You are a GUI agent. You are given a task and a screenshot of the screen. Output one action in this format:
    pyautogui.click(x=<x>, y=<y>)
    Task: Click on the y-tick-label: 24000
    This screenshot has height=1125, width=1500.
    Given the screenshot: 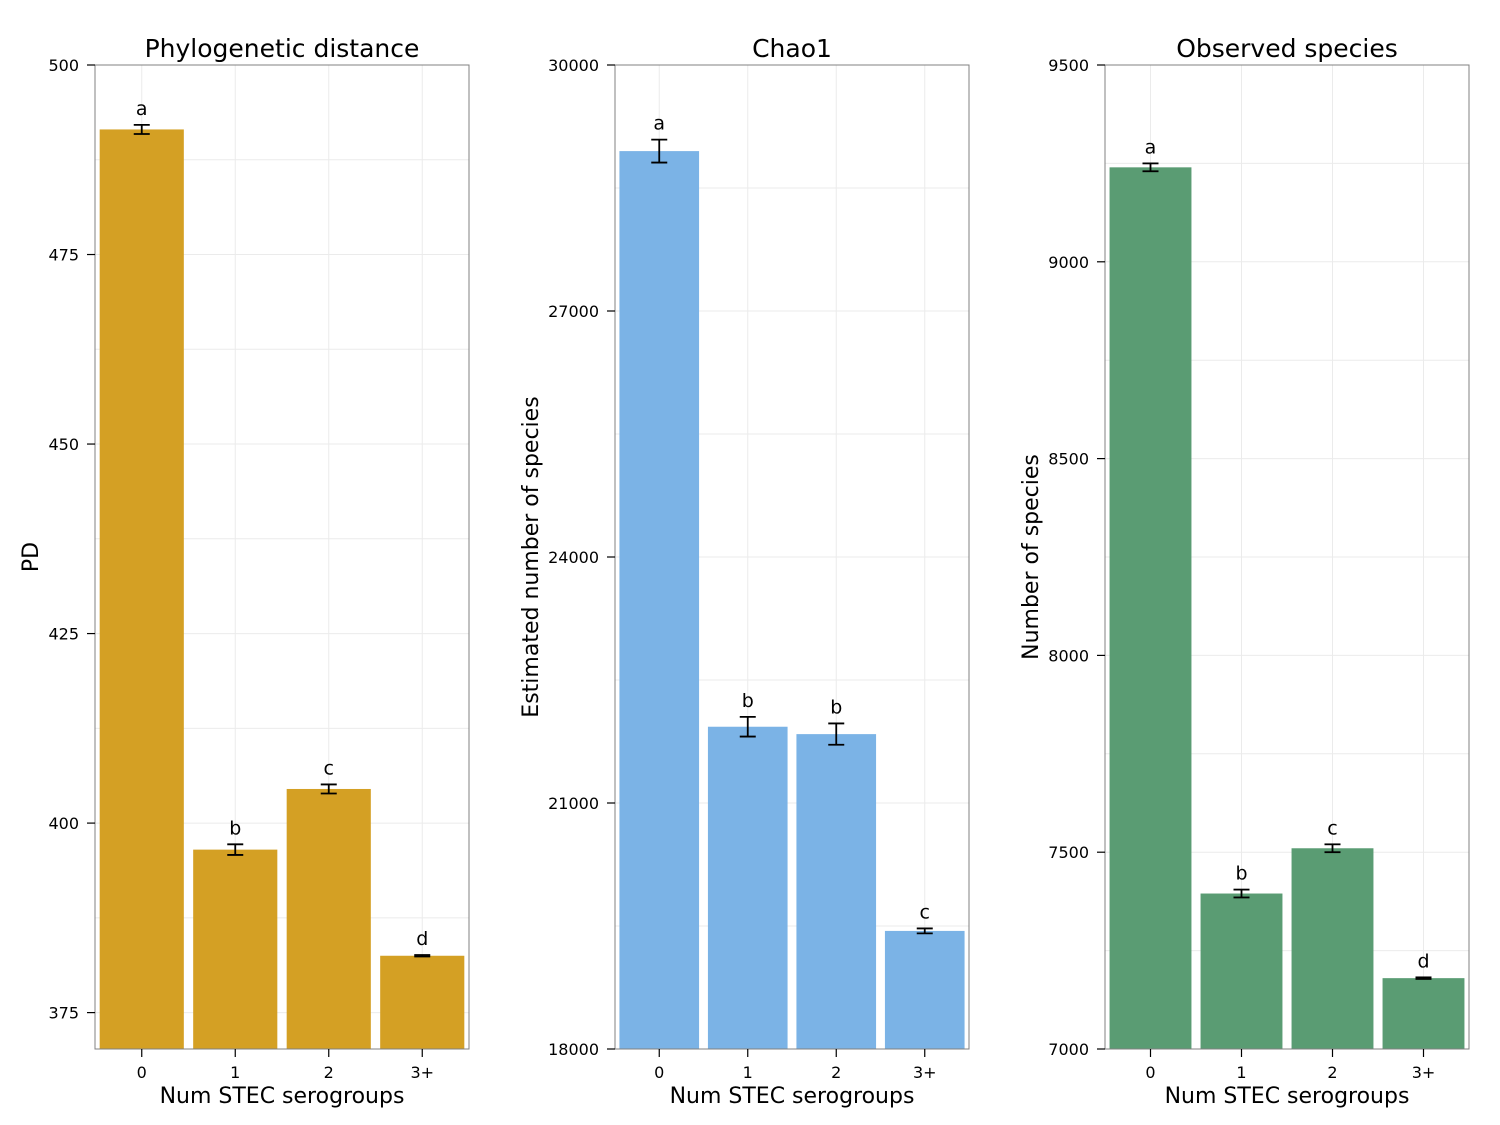 What is the action you would take?
    pyautogui.click(x=573, y=557)
    